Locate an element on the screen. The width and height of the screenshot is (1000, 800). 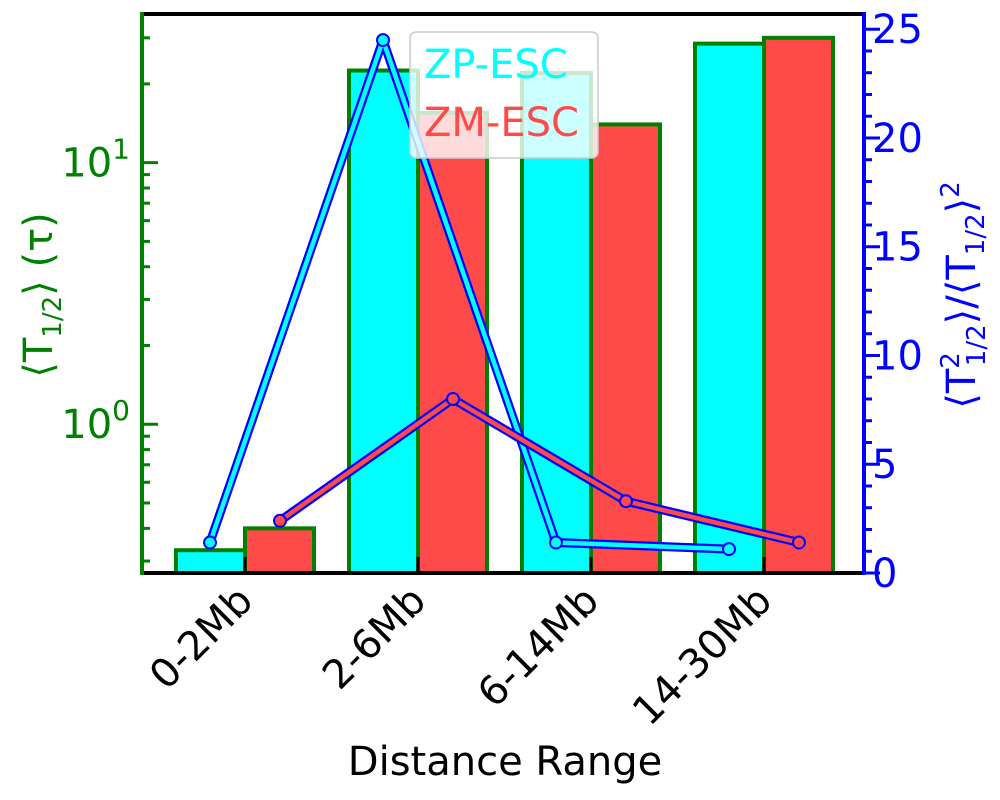
point-zm-esc-6-14mb is located at coordinates (626, 501).